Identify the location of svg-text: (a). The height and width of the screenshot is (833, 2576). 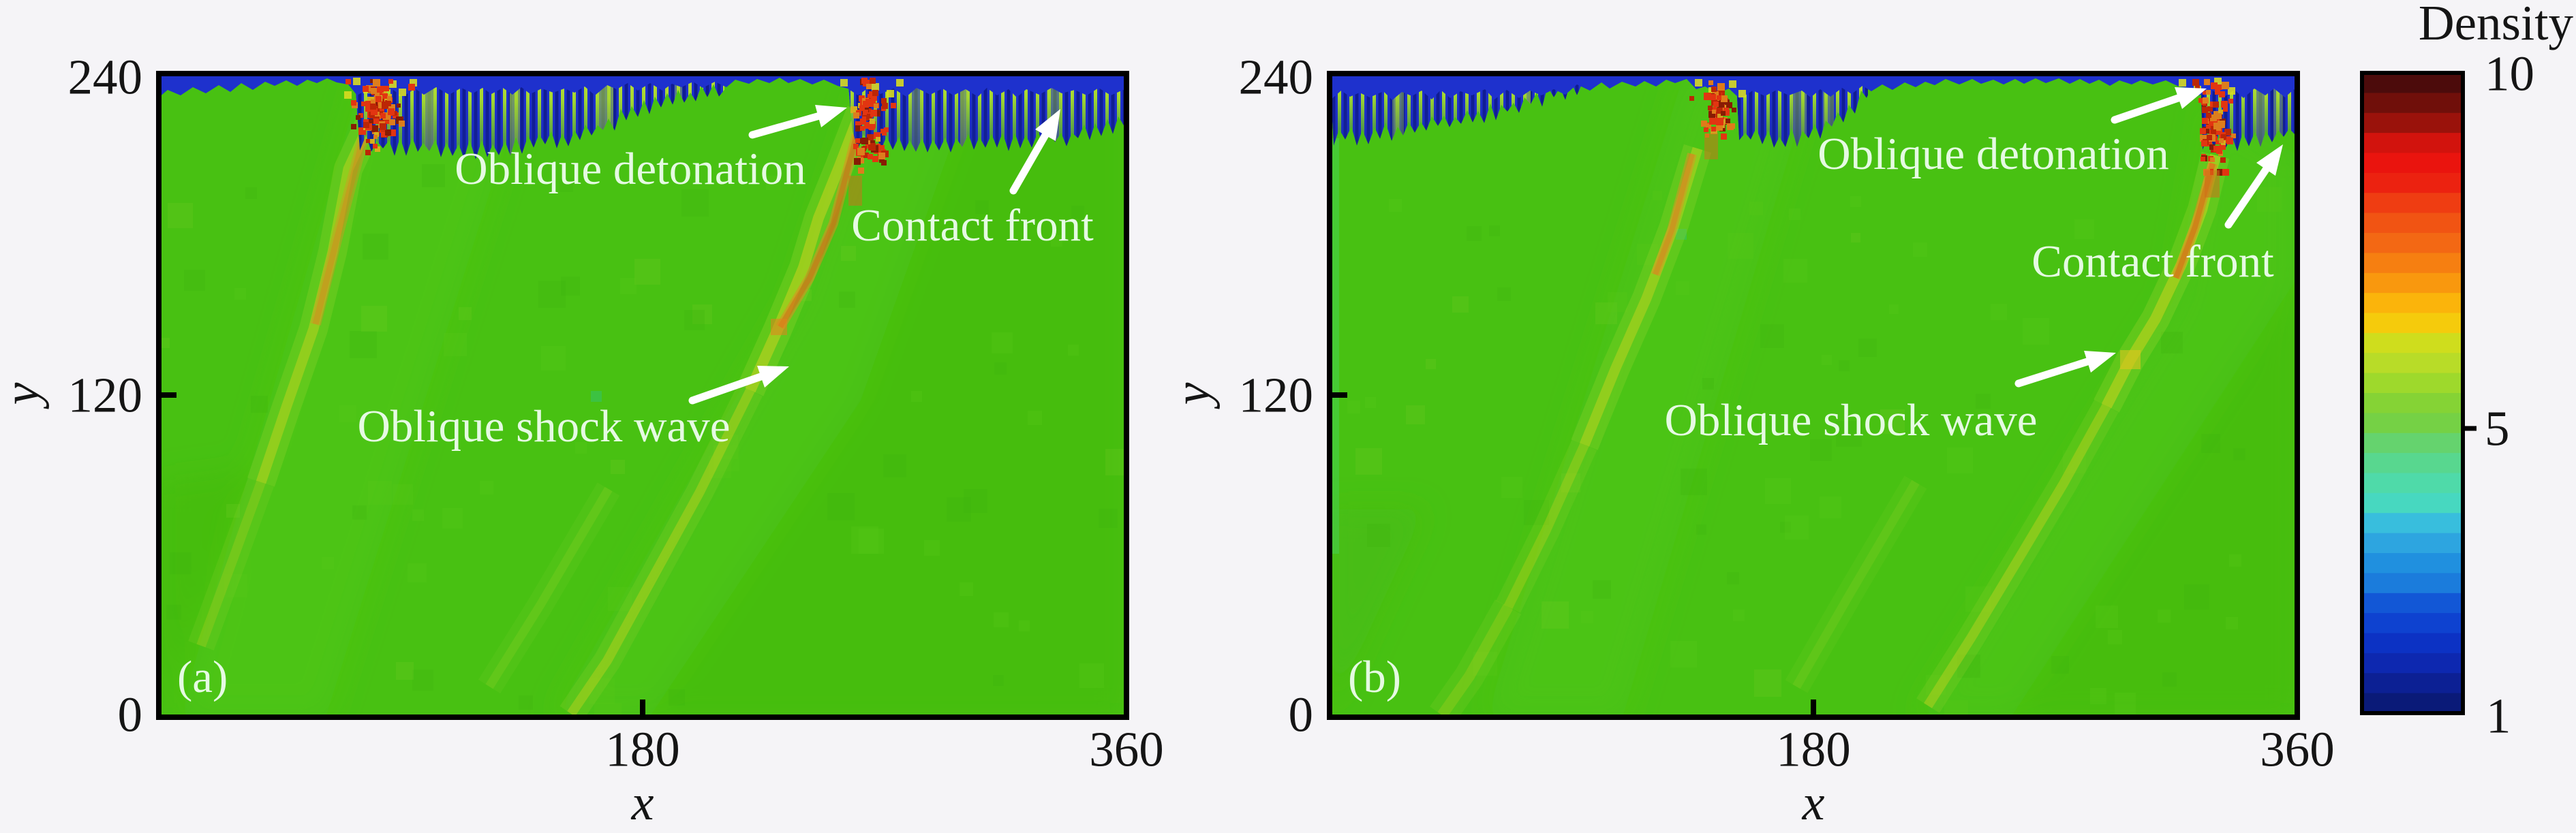
(202, 677).